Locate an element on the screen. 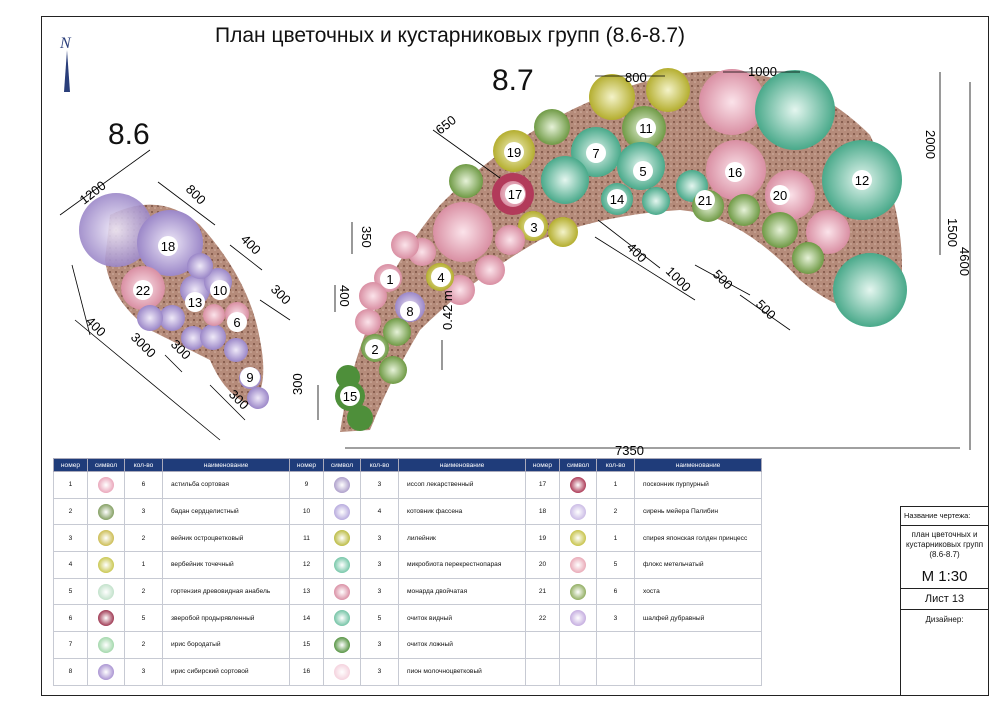 Image resolution: width=1000 pixels, height=707 pixels. title-block-designer: Дизайнер: is located at coordinates (944, 619).